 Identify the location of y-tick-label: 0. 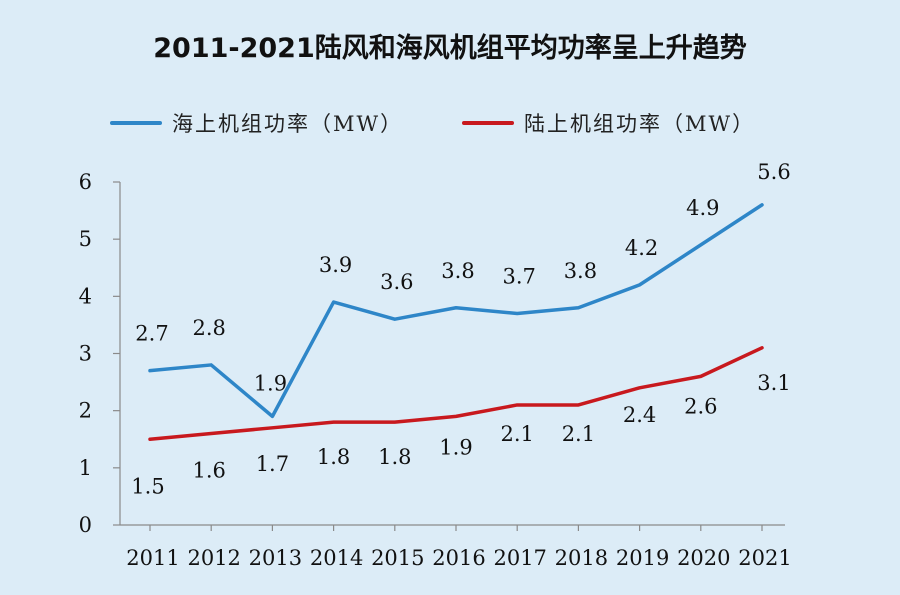
(85, 525).